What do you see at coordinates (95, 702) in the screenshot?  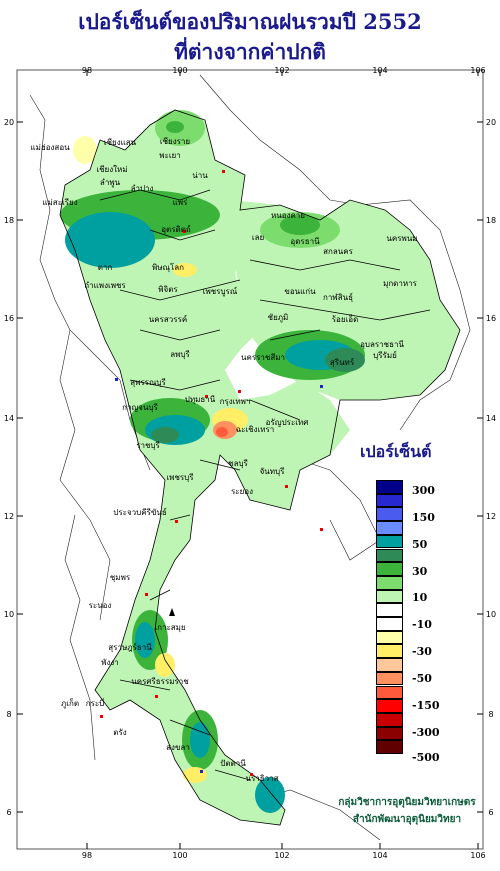 I see `place-label: กระบี่` at bounding box center [95, 702].